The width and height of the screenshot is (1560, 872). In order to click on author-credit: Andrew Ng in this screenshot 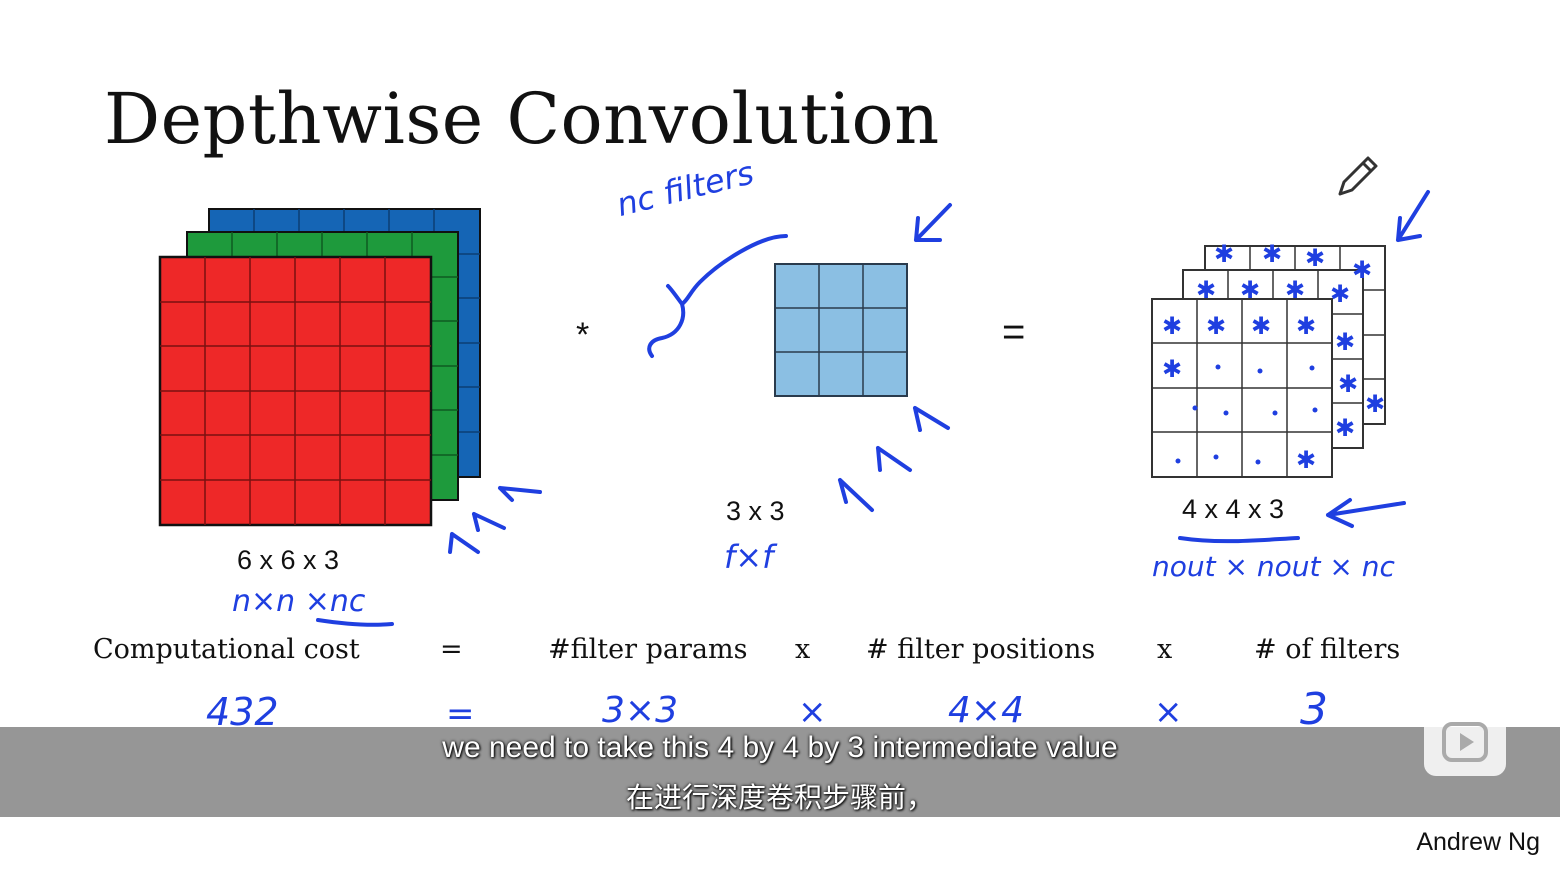, I will do `click(1478, 842)`.